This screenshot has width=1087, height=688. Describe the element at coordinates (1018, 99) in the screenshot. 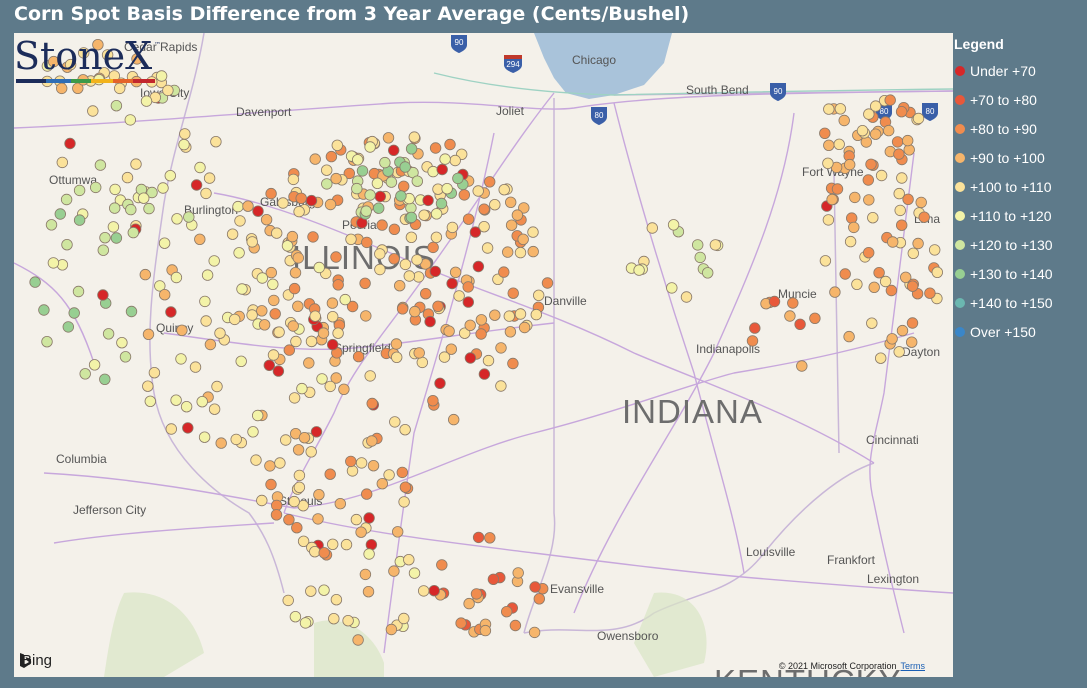

I see `legend-item: +70 to +80` at that location.